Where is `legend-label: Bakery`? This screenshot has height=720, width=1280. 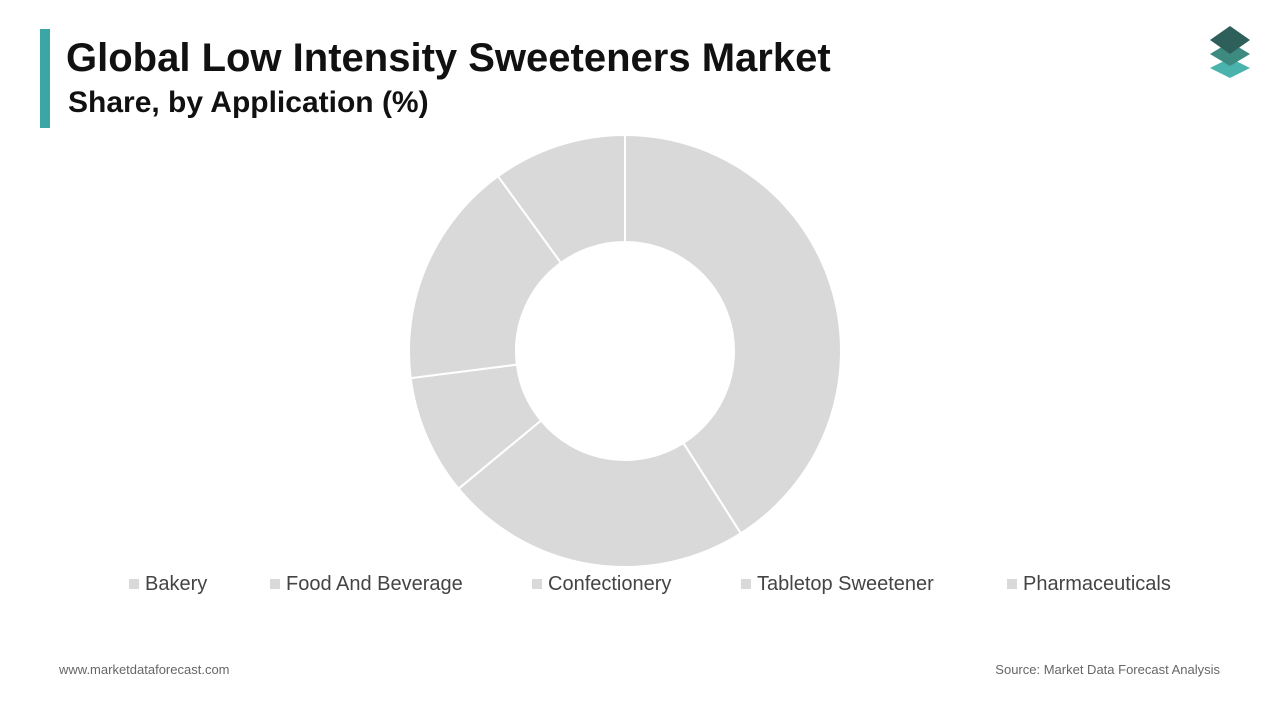 legend-label: Bakery is located at coordinates (176, 583).